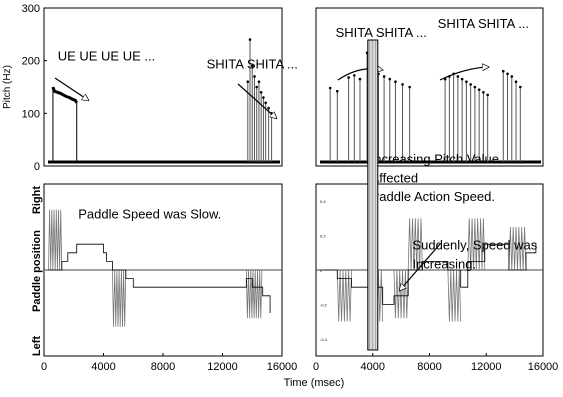  I want to click on highlight-band, so click(373, 195).